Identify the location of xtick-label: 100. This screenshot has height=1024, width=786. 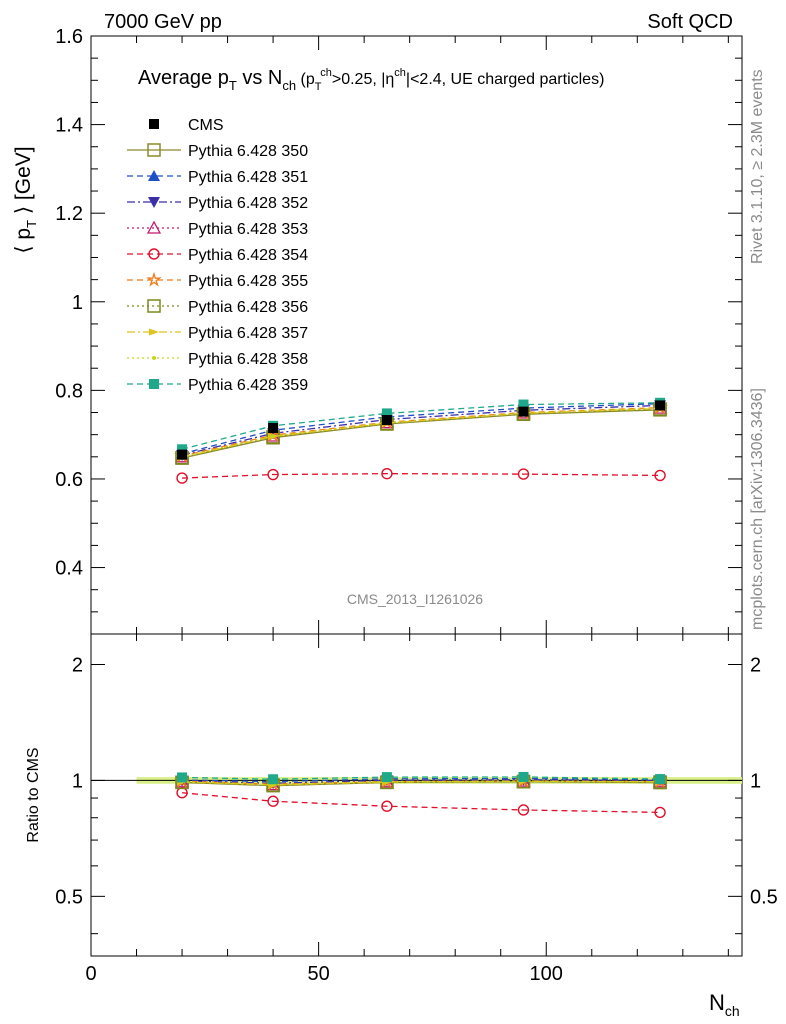
(546, 974).